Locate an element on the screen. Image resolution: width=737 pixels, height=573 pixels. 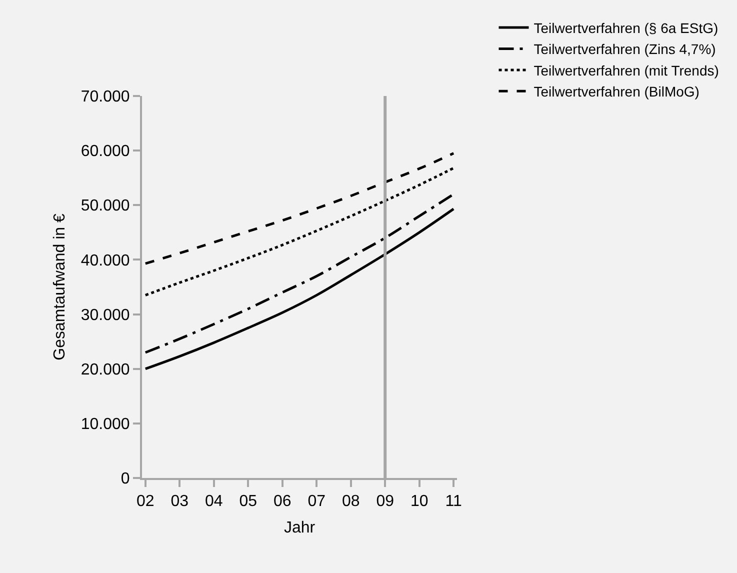
x-tick-label: 04 is located at coordinates (214, 501).